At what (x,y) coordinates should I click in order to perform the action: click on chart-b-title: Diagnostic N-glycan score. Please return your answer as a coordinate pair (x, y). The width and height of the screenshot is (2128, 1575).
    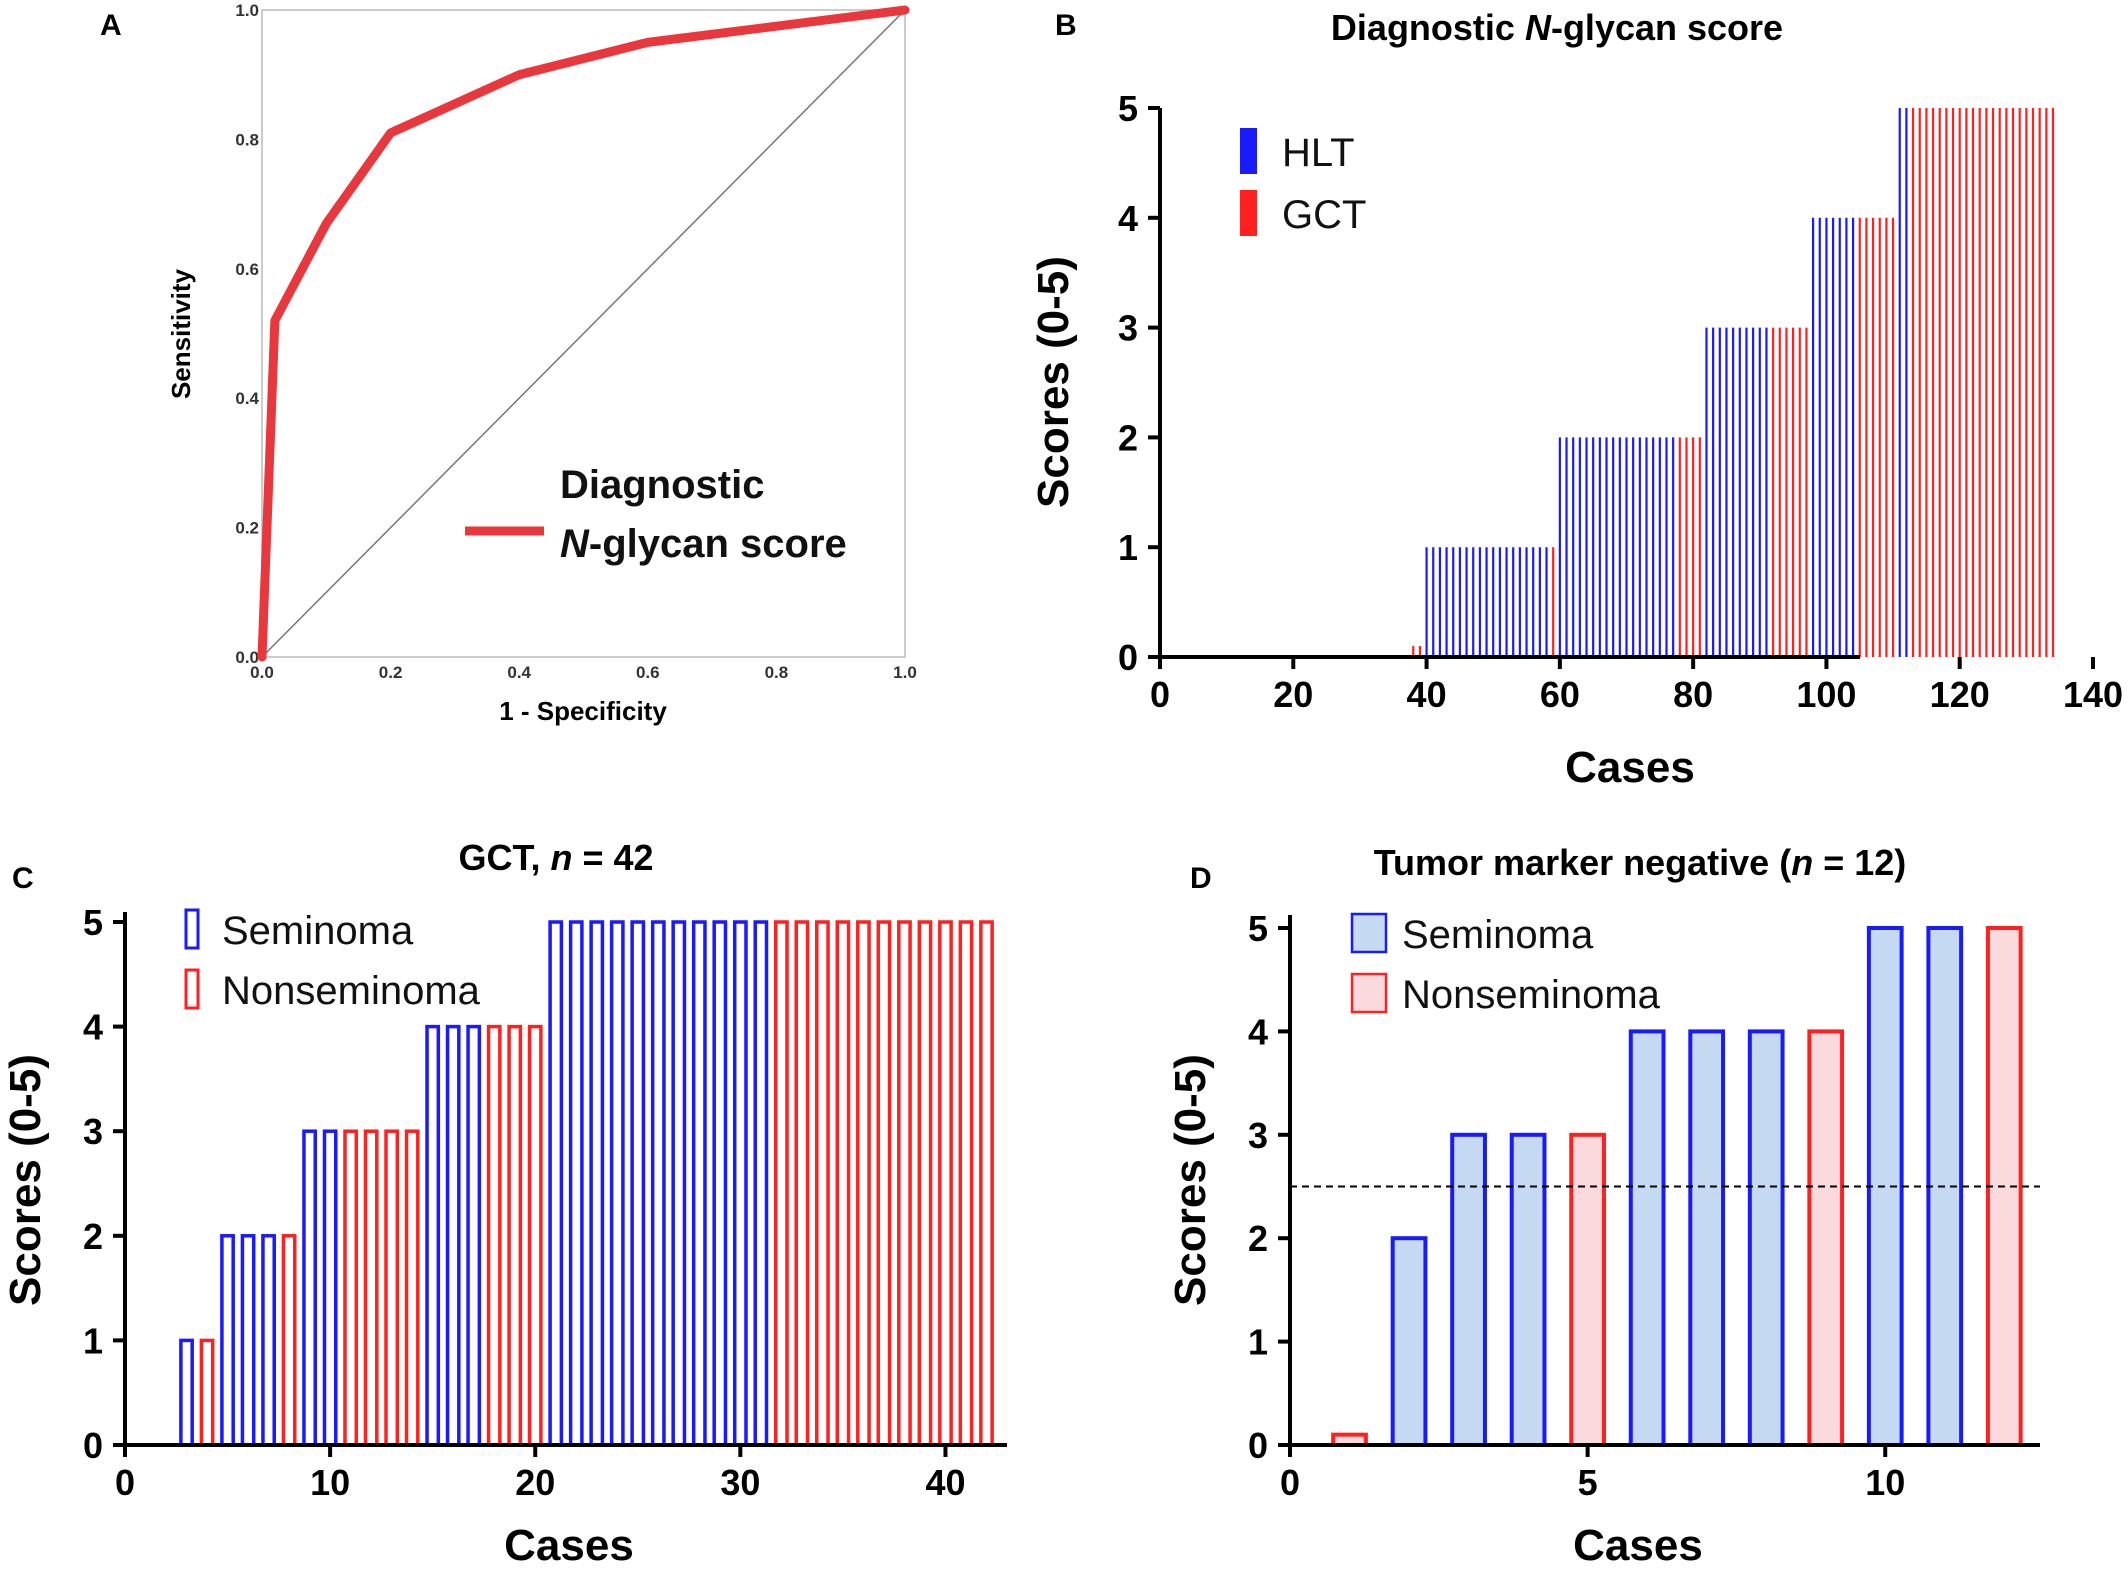
    Looking at the image, I should click on (1557, 27).